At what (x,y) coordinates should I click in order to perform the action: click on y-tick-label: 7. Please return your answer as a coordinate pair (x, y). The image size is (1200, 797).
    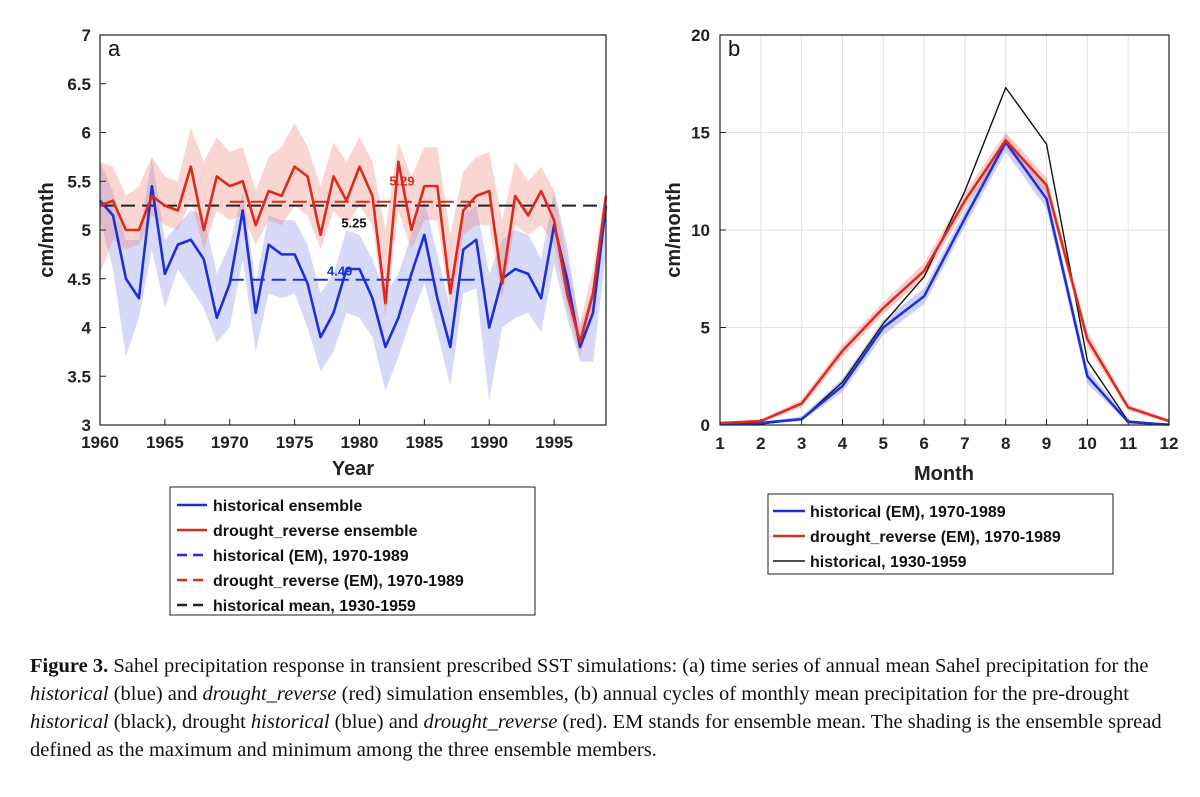
    Looking at the image, I should click on (86, 35).